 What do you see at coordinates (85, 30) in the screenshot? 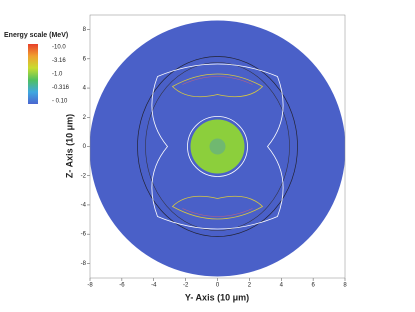
I see `y-tick-label: 8` at bounding box center [85, 30].